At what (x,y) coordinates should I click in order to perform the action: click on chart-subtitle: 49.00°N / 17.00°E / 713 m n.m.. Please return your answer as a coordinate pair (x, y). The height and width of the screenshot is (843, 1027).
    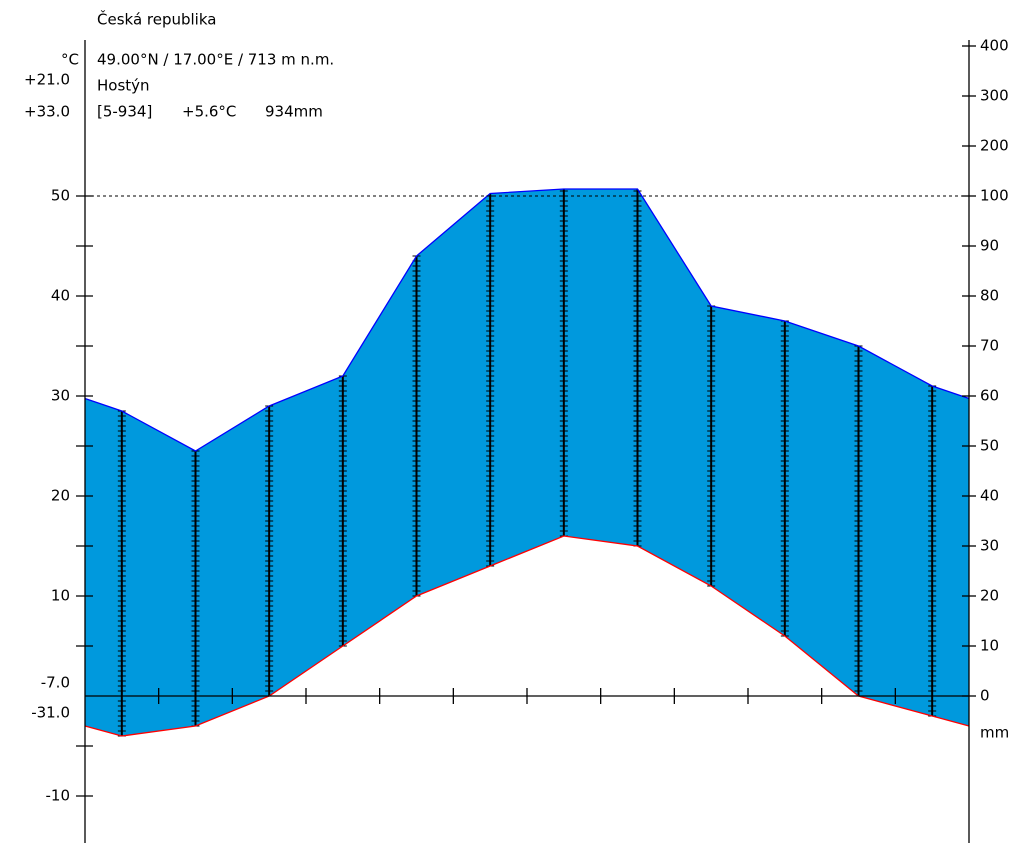
    Looking at the image, I should click on (215, 60).